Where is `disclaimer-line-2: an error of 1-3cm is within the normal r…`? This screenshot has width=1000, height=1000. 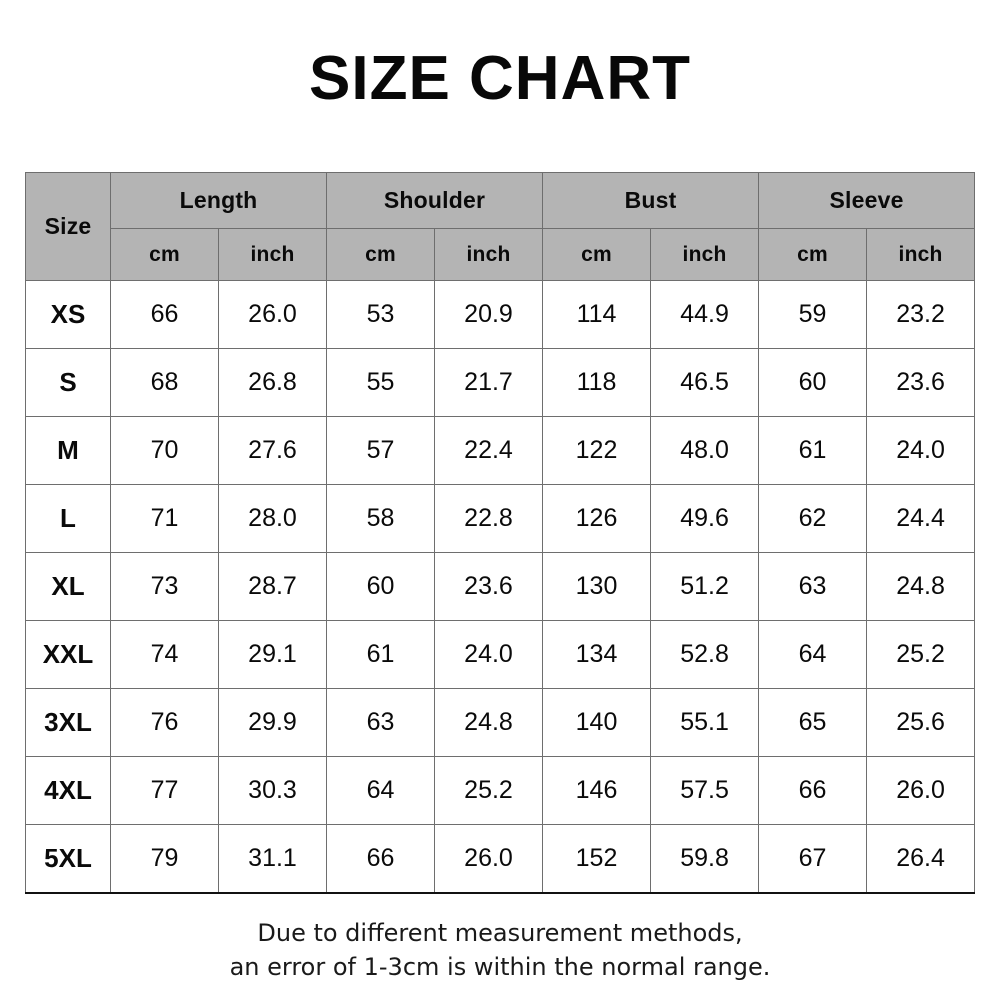 disclaimer-line-2: an error of 1-3cm is within the normal r… is located at coordinates (500, 967).